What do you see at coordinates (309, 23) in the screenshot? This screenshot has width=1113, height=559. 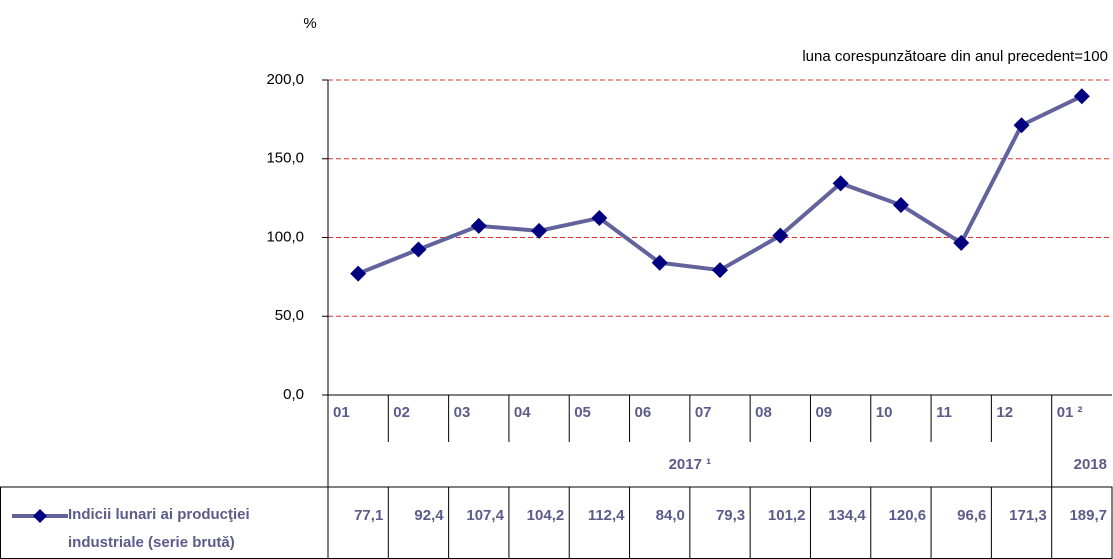 I see `y-unit: %` at bounding box center [309, 23].